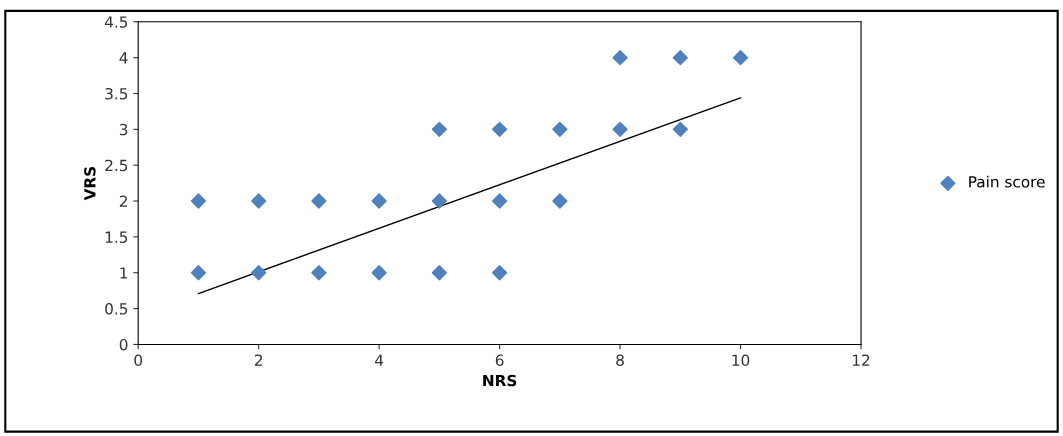  Describe the element at coordinates (620, 360) in the screenshot. I see `x-tick-label: 8` at that location.